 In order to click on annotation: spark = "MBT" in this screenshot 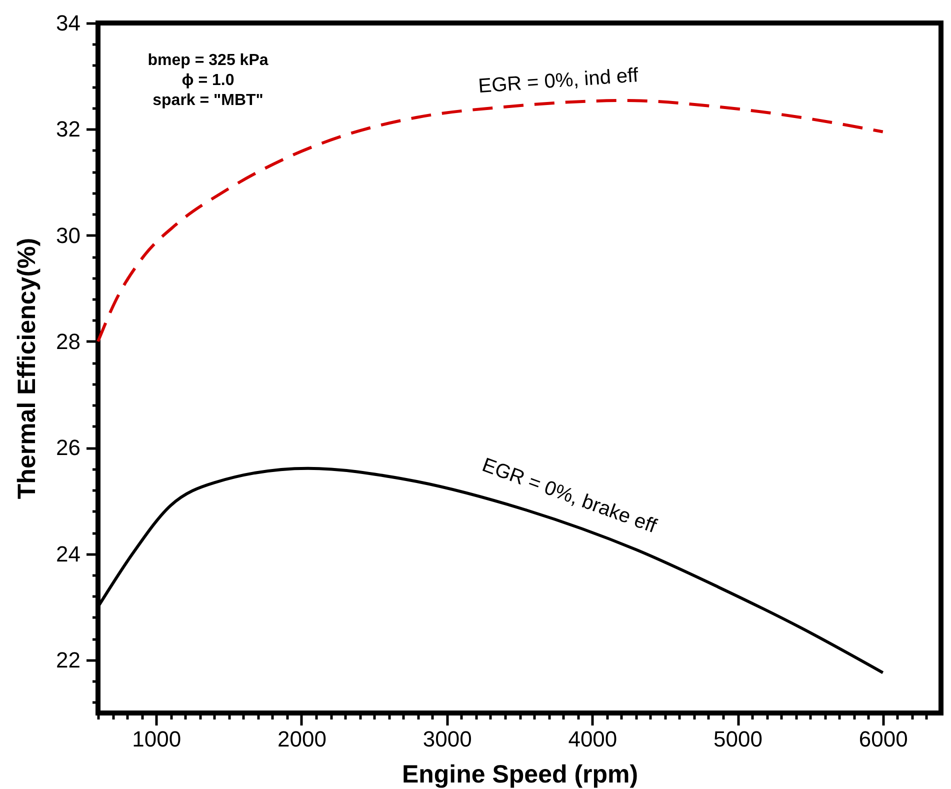, I will do `click(208, 100)`.